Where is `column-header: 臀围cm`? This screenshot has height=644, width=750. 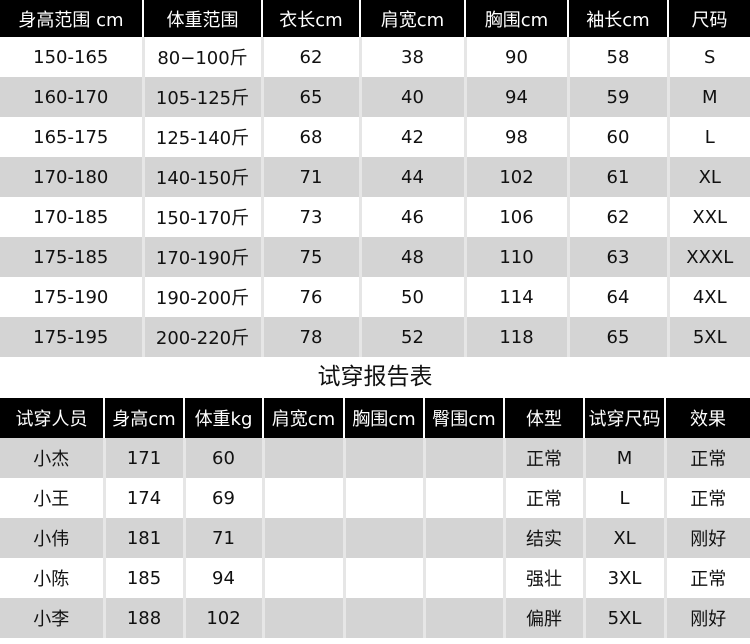
column-header: 臀围cm is located at coordinates (463, 418).